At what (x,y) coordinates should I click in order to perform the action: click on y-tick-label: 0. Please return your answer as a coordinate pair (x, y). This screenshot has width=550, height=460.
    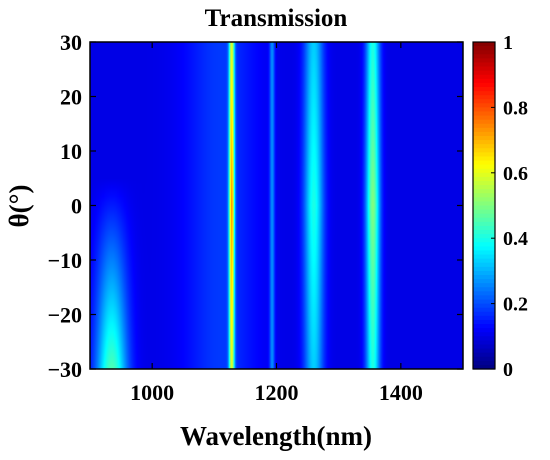
    Looking at the image, I should click on (76, 206).